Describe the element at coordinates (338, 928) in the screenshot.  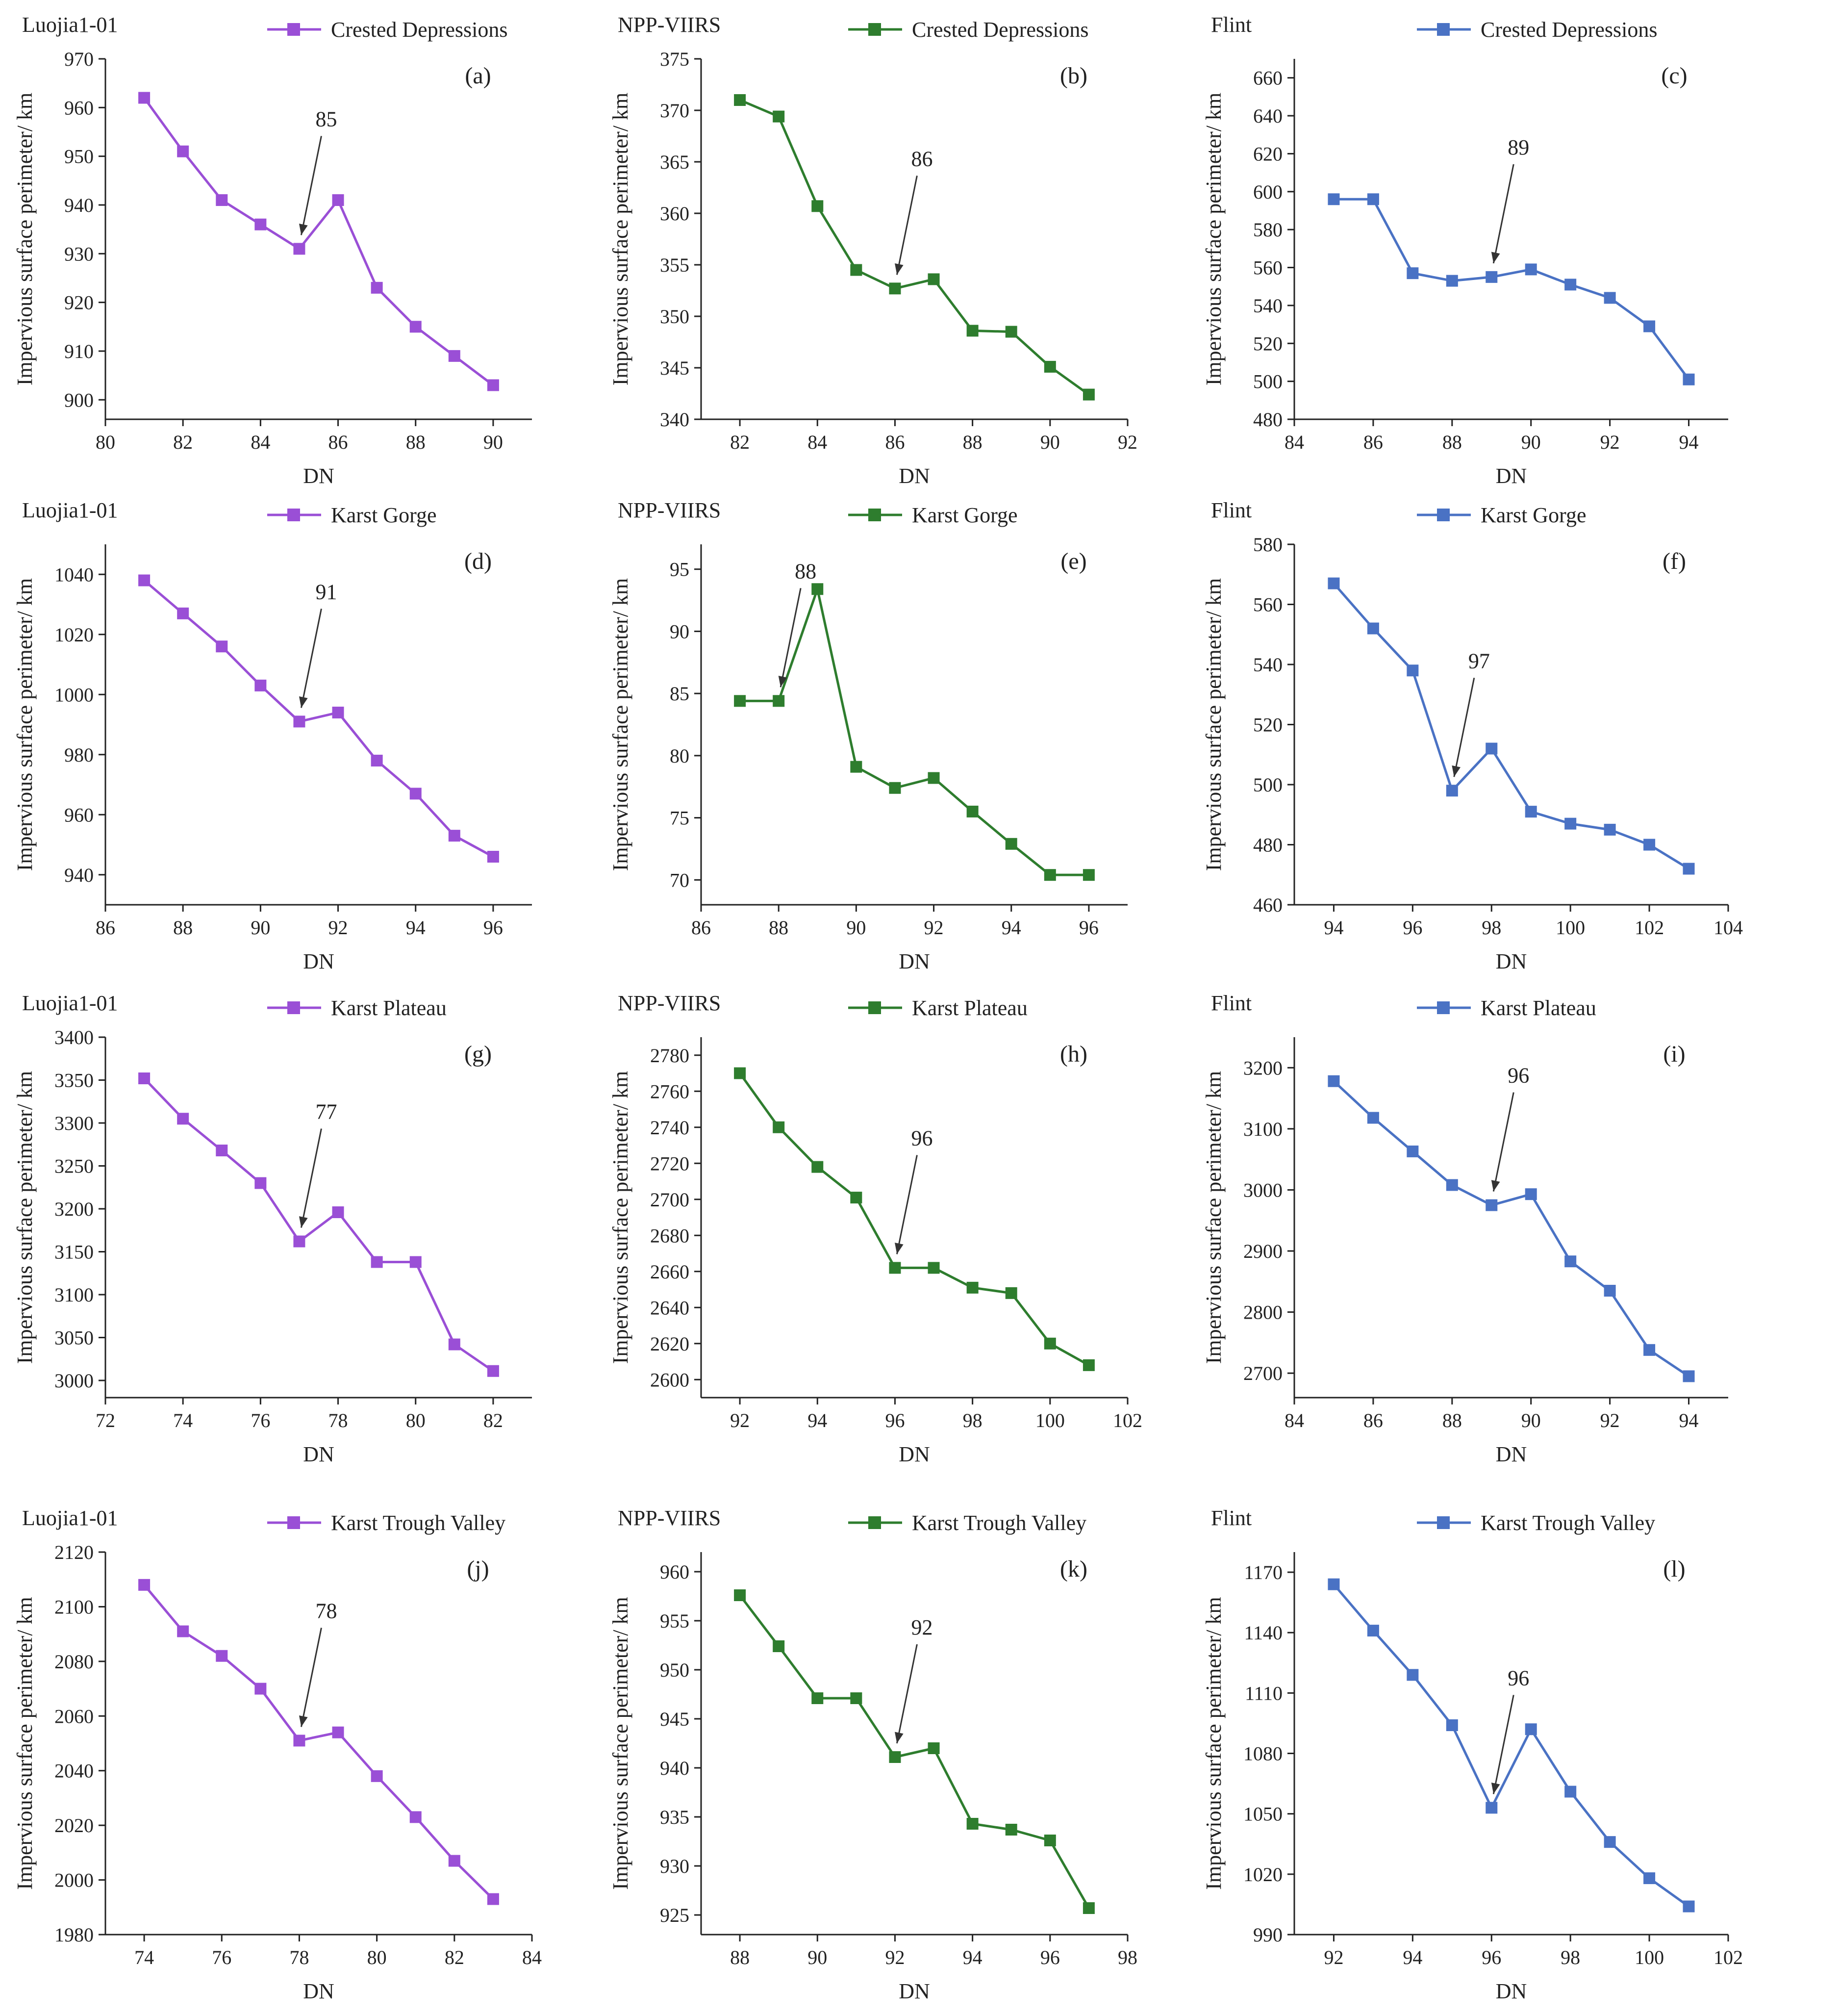
I see `x-tick-label: 92` at that location.